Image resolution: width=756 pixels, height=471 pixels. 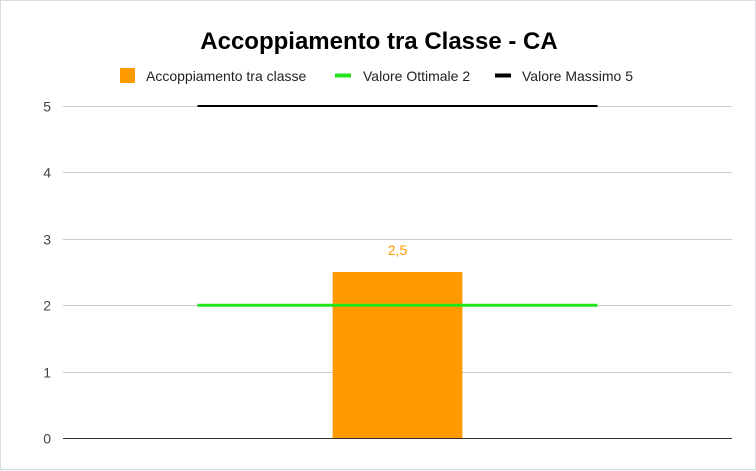 I want to click on data-labels: 2,5, so click(x=398, y=250).